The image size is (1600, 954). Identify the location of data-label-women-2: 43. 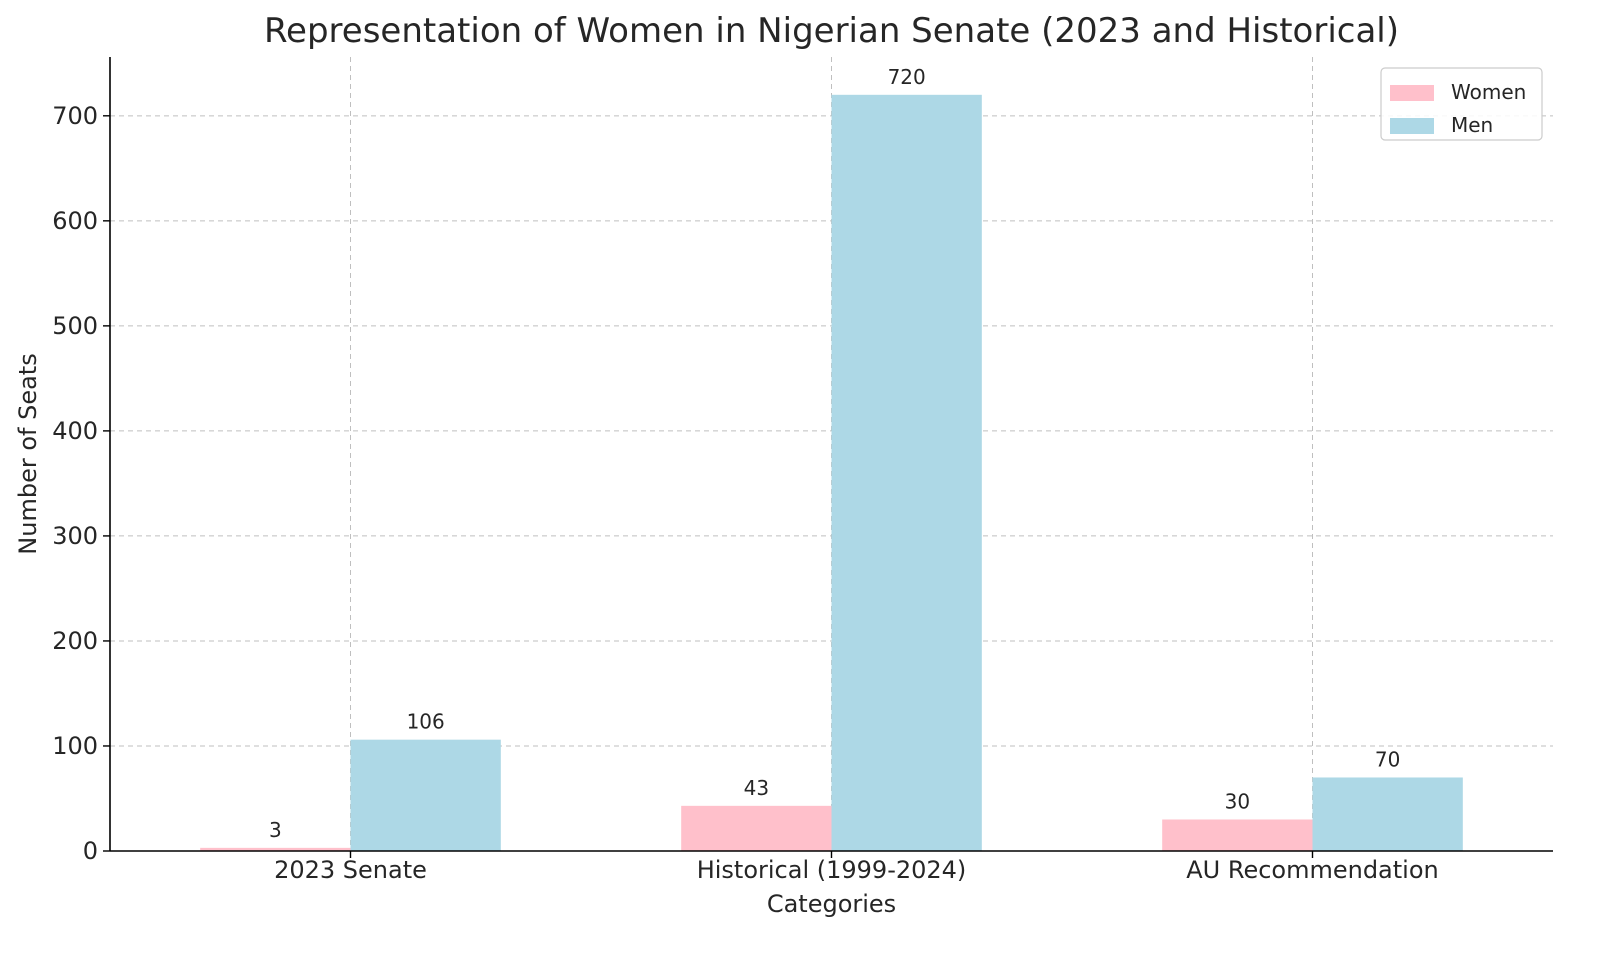
(756, 788).